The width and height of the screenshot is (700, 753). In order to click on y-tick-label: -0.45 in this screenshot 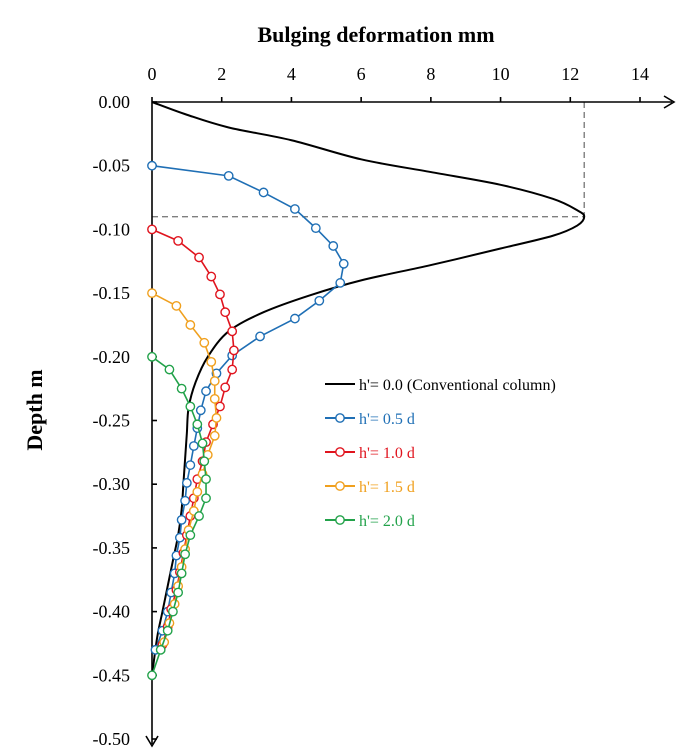, I will do `click(112, 675)`.